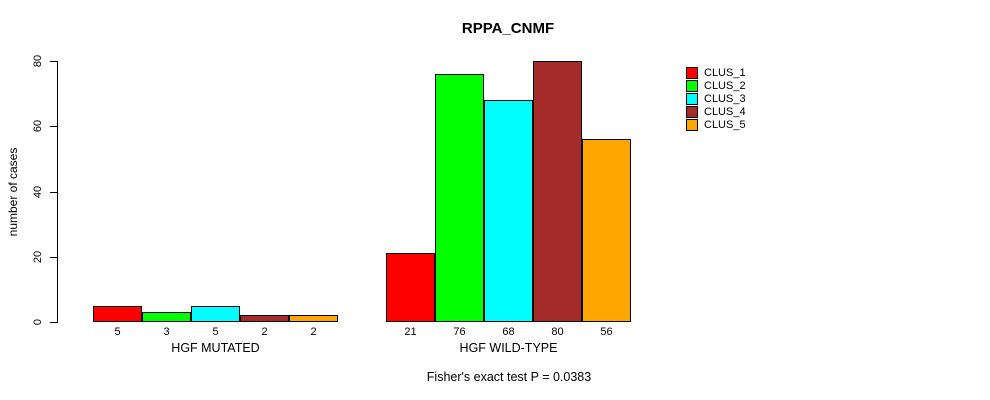 The height and width of the screenshot is (400, 990). I want to click on bar-value-label: 76, so click(459, 332).